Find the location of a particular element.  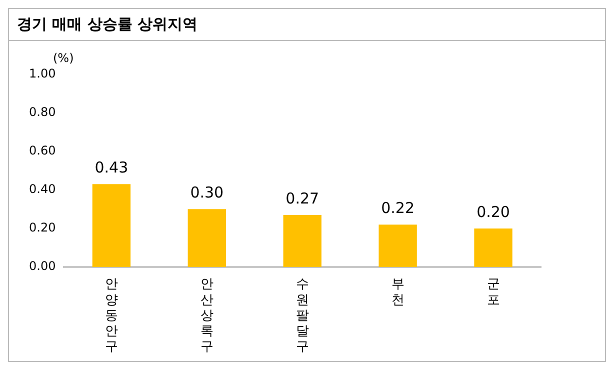

data-label: 0.30 is located at coordinates (207, 193).